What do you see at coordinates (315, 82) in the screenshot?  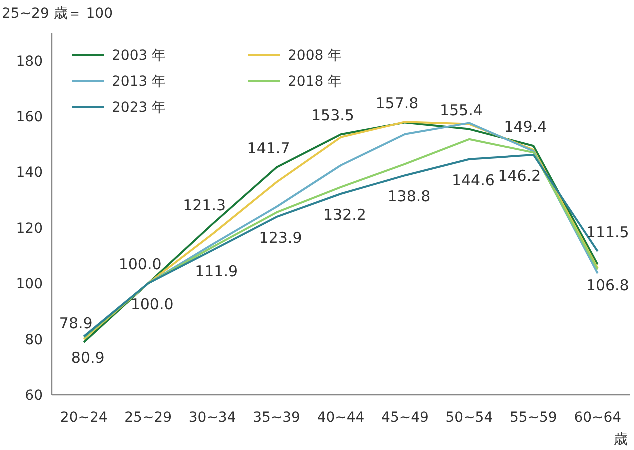 I see `legend-label: 2018 年` at bounding box center [315, 82].